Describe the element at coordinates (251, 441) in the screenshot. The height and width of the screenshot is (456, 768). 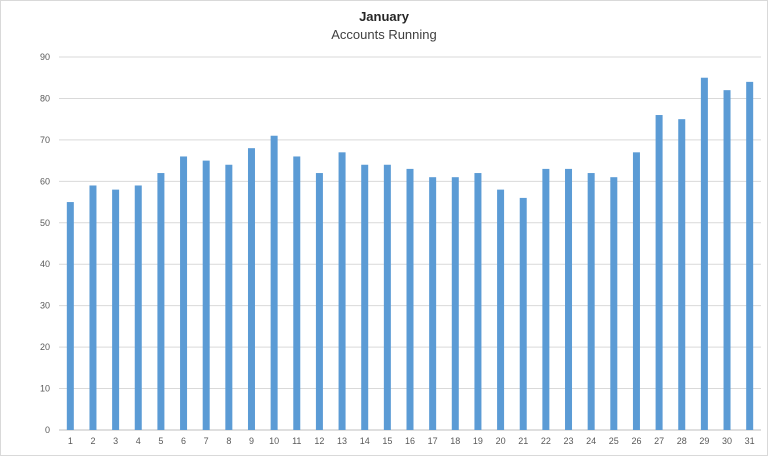
I see `x-tick-label: 9` at that location.